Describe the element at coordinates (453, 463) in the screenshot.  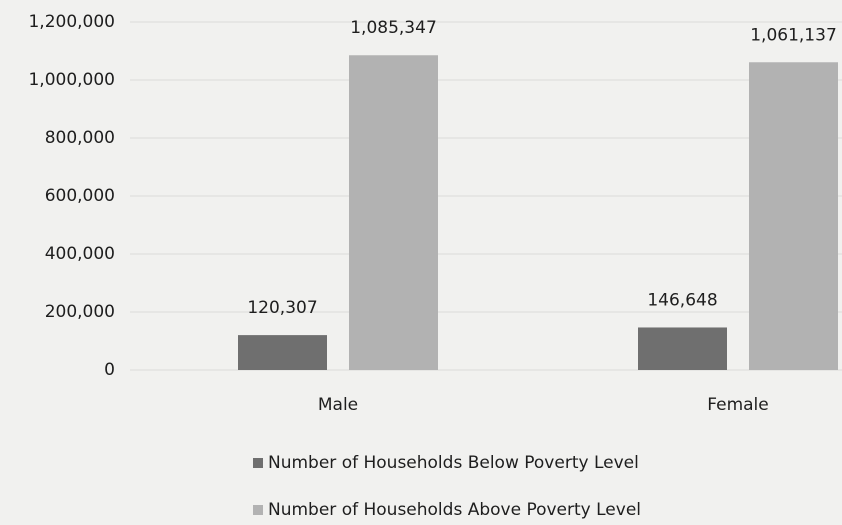
I see `legend-label: Number of Households Below Poverty Level` at that location.